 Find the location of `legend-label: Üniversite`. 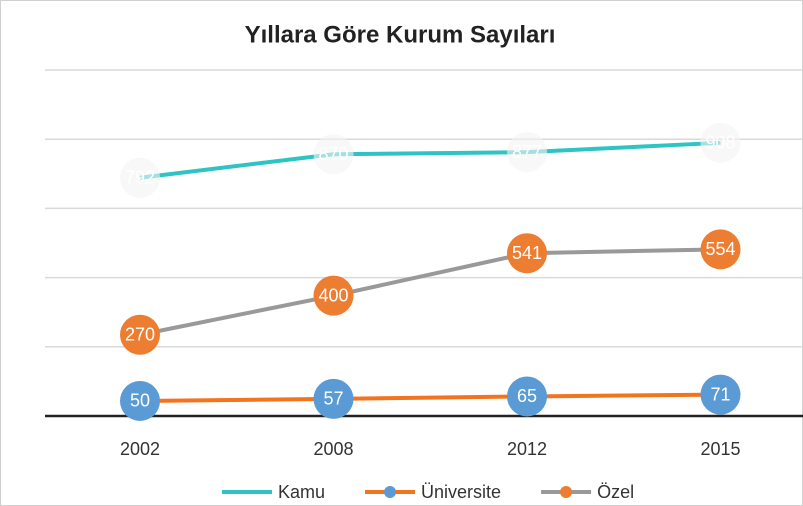

legend-label: Üniversite is located at coordinates (461, 492).